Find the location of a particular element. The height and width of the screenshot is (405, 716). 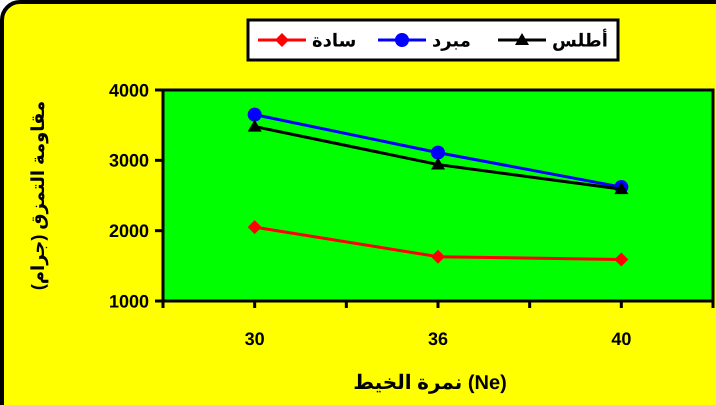

legend-label: سادة is located at coordinates (334, 40).